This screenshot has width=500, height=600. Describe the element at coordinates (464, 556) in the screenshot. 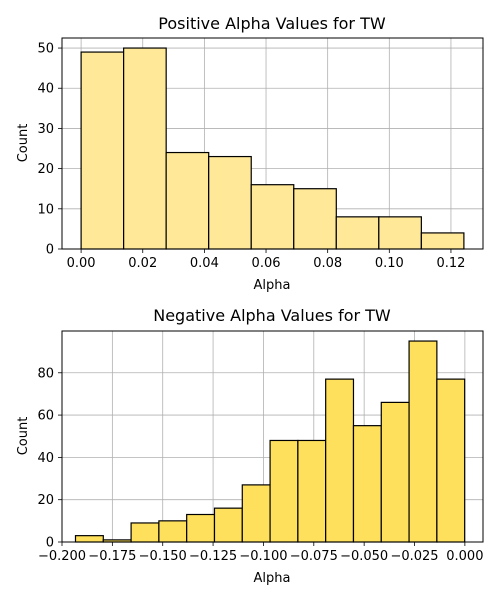

I see `x-tick-label: 0.000` at that location.